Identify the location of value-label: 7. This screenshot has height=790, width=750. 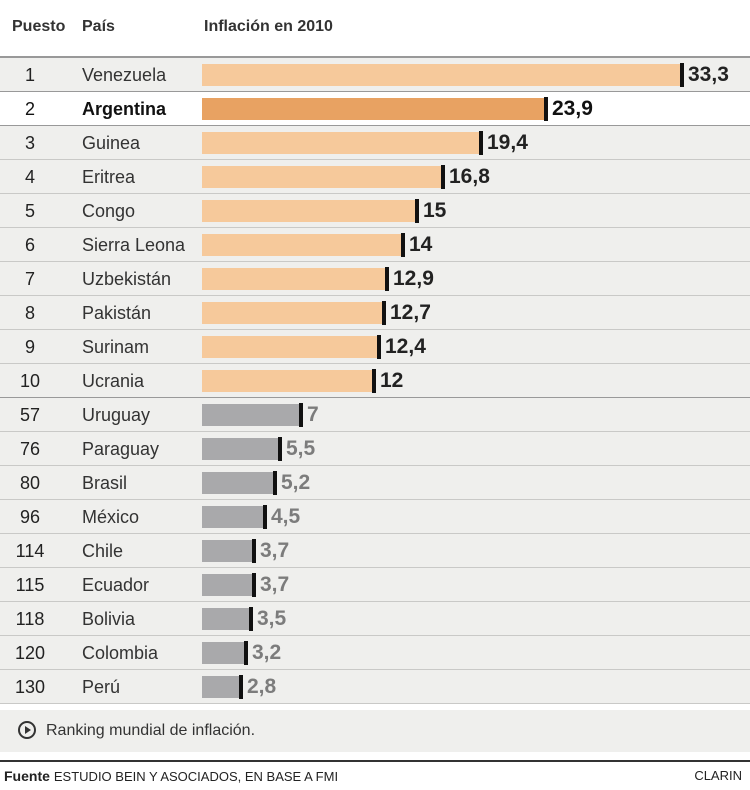
(313, 414).